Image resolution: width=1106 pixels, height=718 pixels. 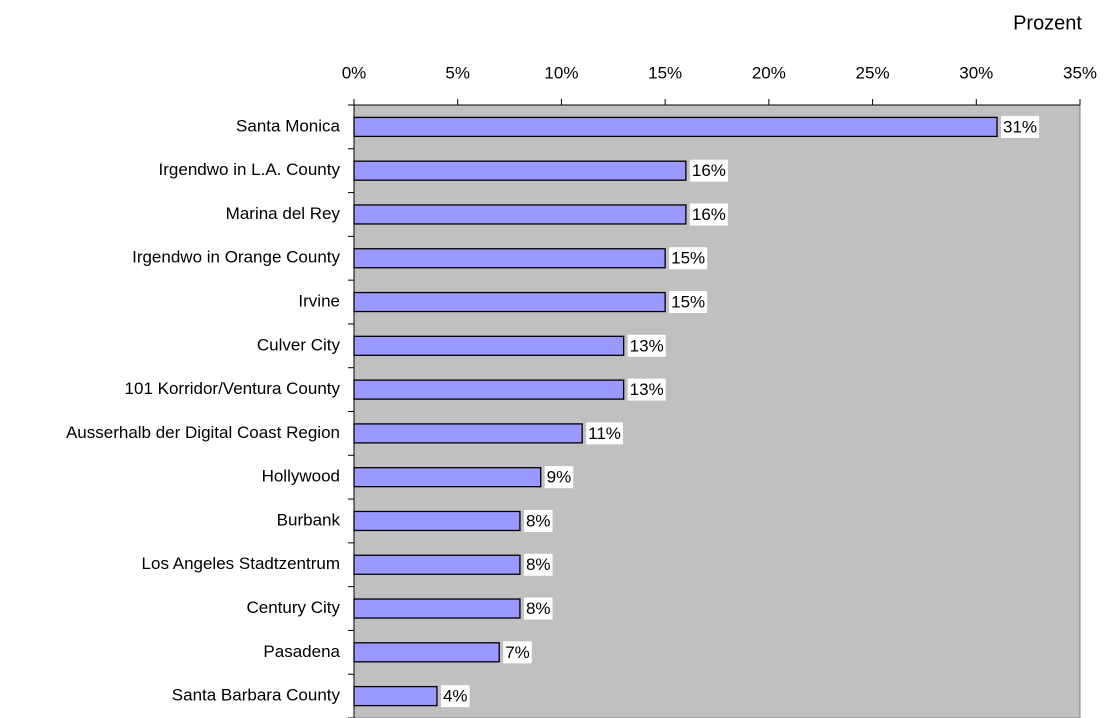 I want to click on data-label: 31%, so click(x=1020, y=126).